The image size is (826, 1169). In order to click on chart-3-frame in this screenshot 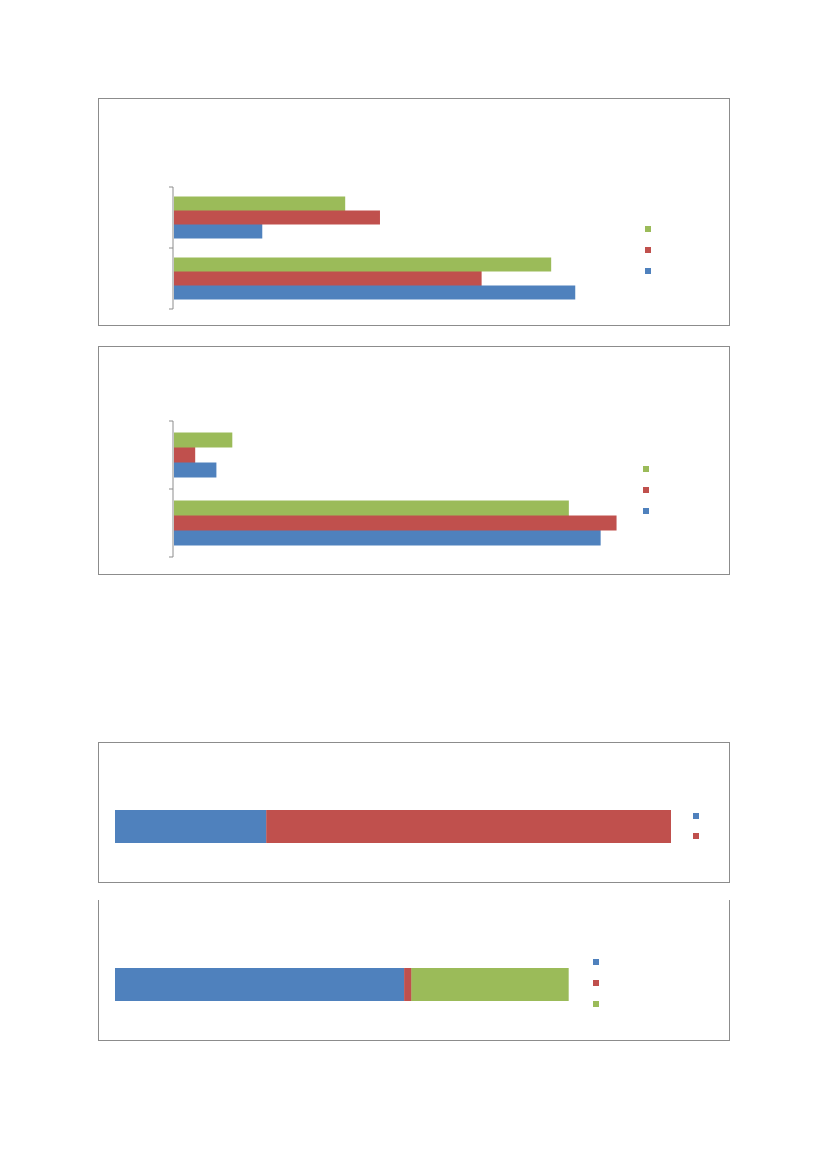, I will do `click(414, 812)`.